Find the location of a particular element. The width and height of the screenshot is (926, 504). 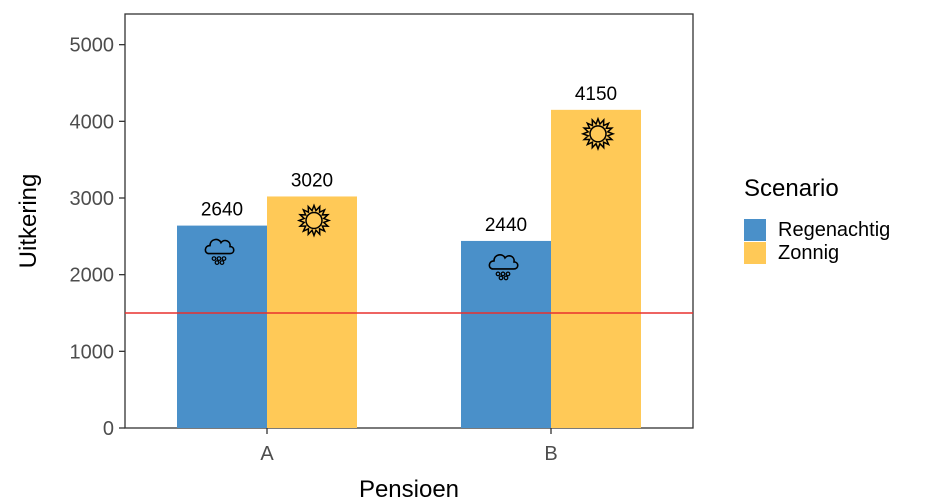

y-tick-label: 1000 is located at coordinates (92, 352).